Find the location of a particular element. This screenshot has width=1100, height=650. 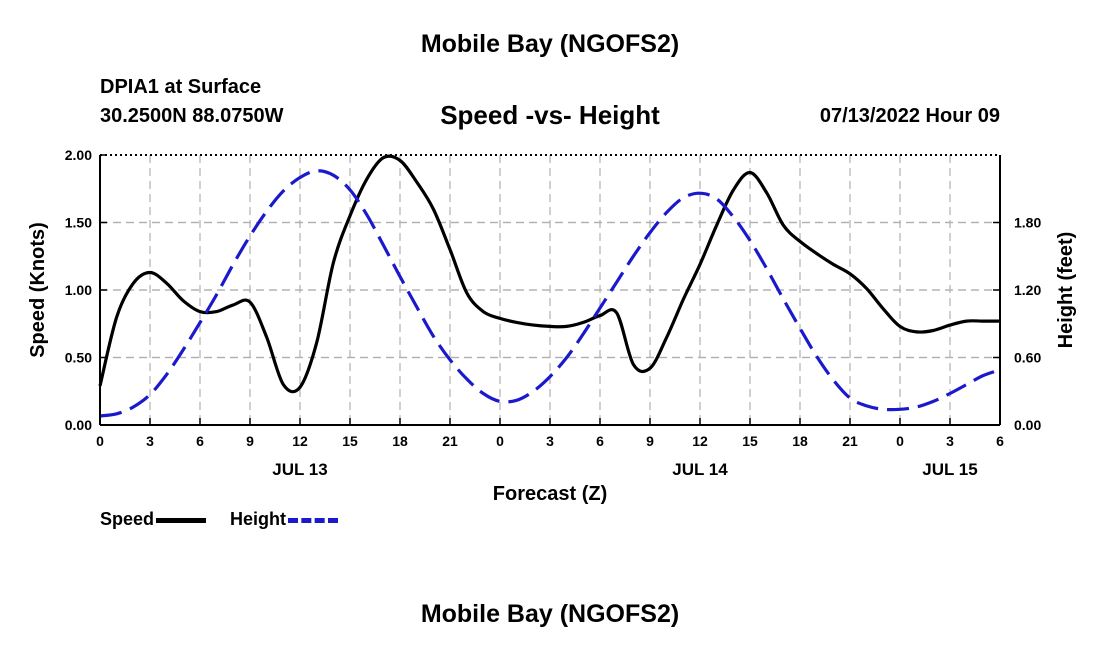

station-coordinates: 30.2500N 88.0750W is located at coordinates (192, 116).